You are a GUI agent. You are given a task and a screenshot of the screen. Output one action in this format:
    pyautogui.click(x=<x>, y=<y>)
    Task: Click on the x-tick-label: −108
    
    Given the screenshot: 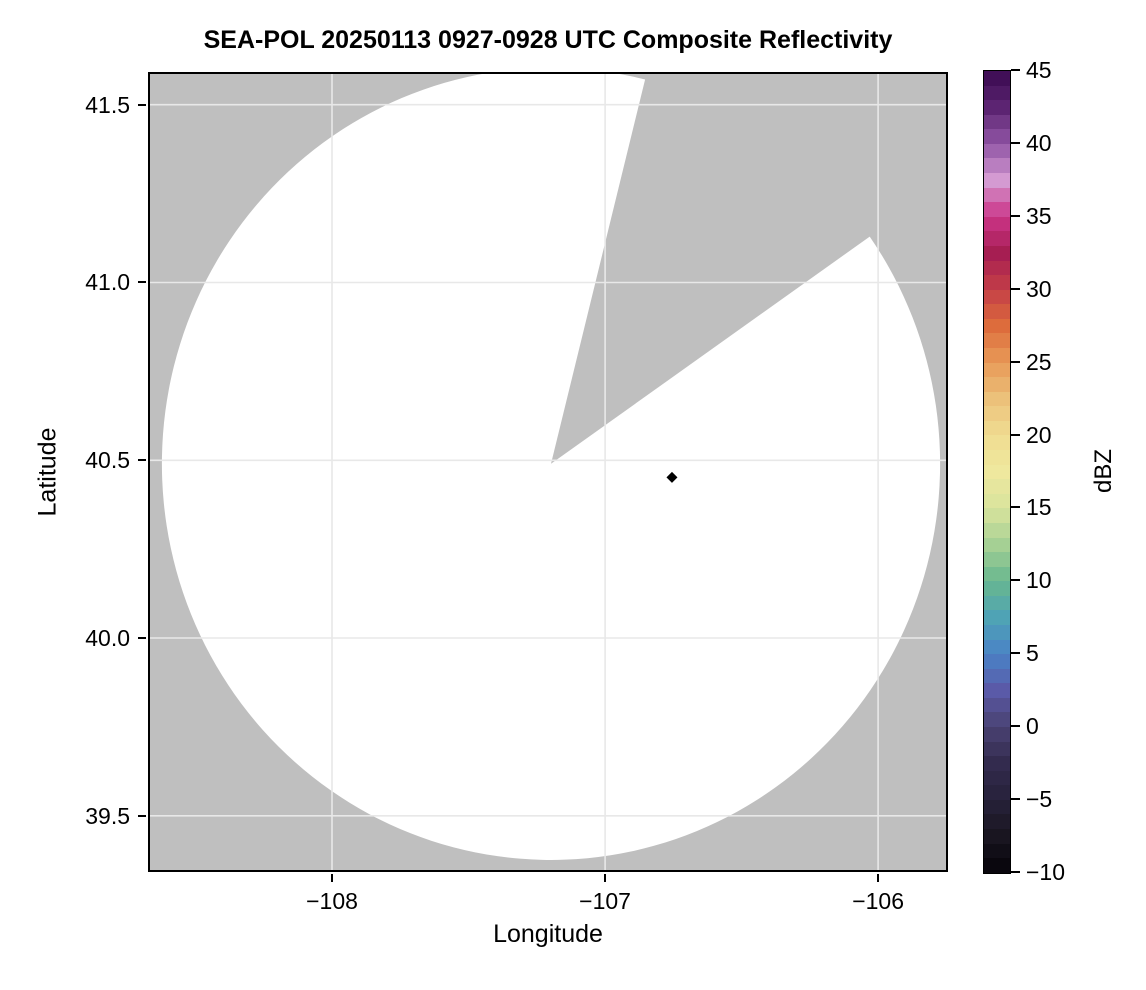 What is the action you would take?
    pyautogui.click(x=332, y=901)
    